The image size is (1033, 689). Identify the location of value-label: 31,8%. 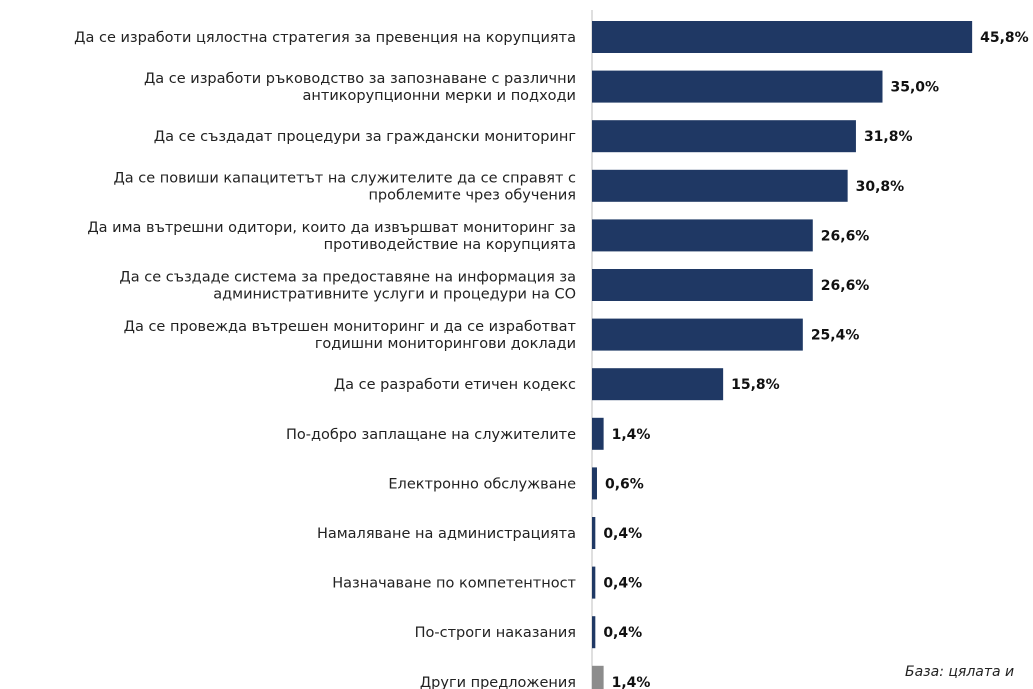
(888, 137).